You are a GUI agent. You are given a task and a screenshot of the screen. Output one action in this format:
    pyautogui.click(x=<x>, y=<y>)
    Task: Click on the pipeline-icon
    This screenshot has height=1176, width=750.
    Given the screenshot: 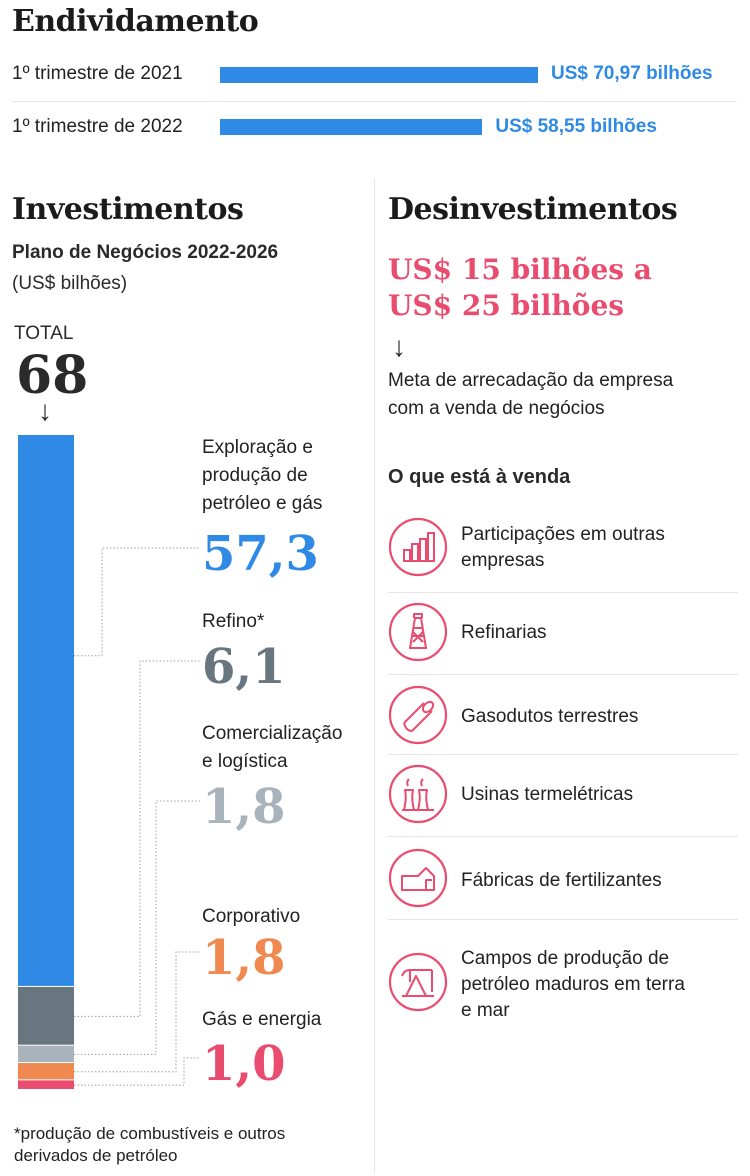 What is the action you would take?
    pyautogui.click(x=418, y=715)
    